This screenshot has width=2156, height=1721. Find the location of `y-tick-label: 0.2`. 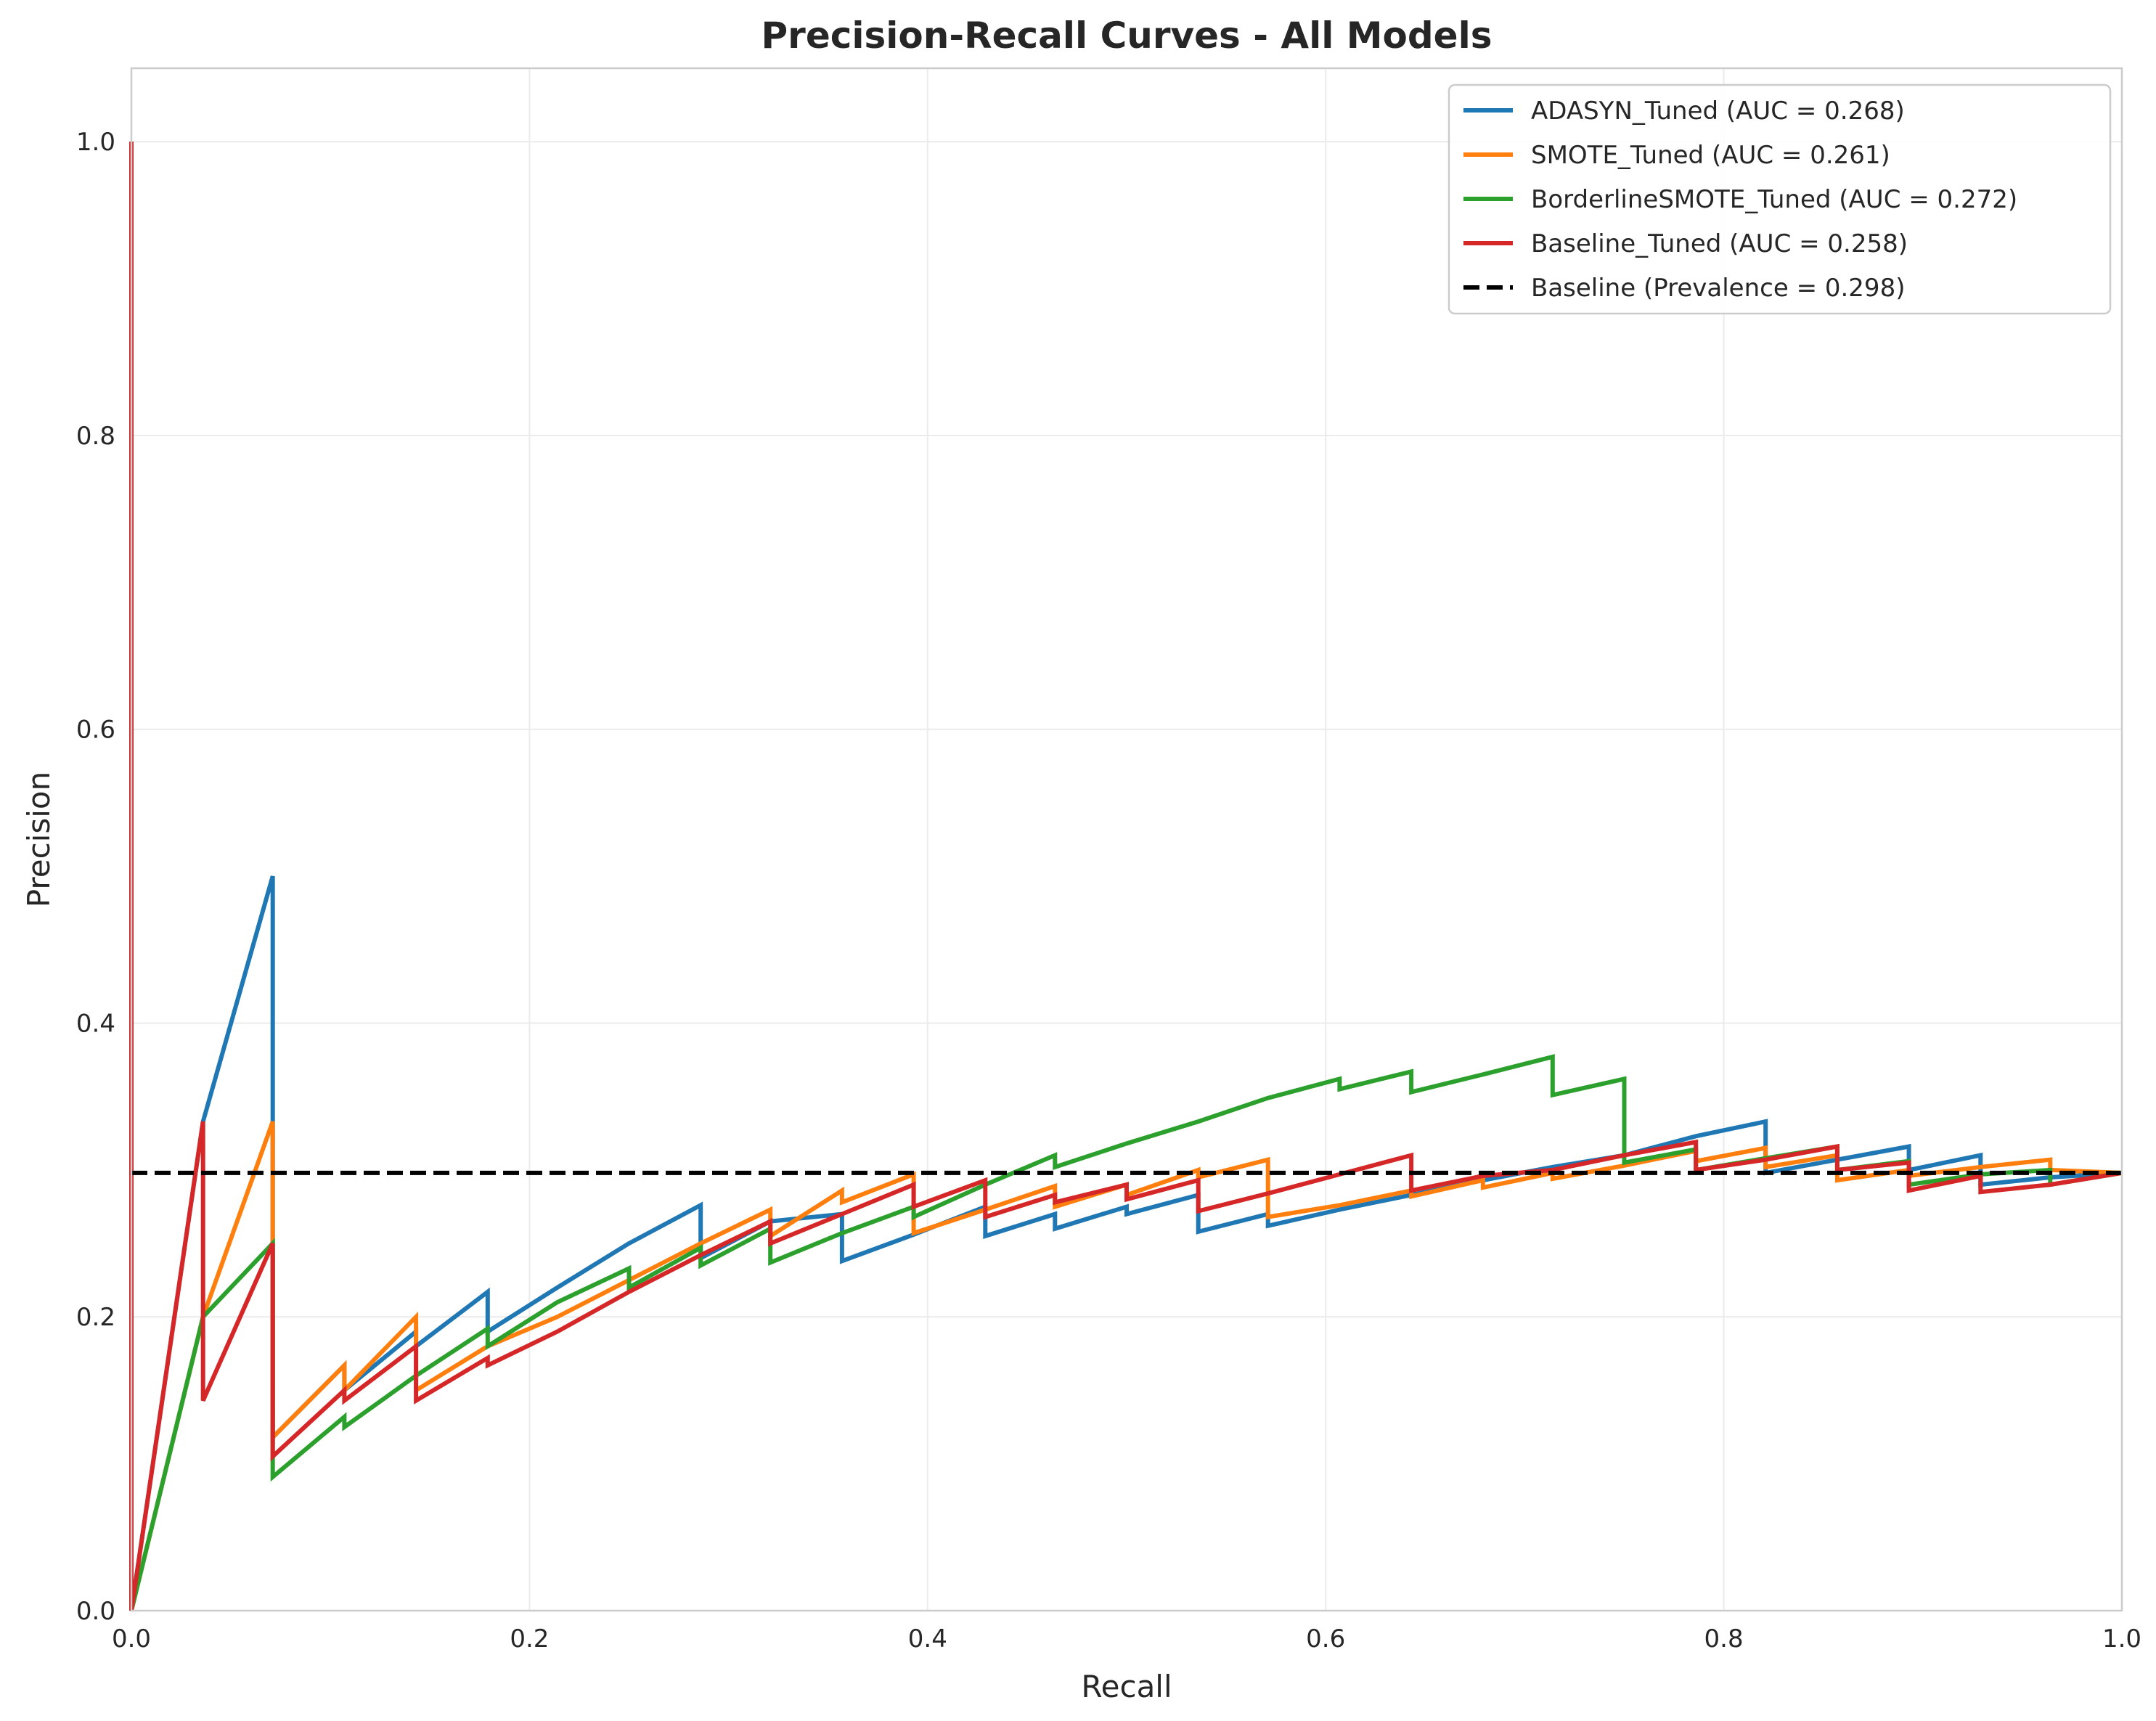

y-tick-label: 0.2 is located at coordinates (96, 1318).